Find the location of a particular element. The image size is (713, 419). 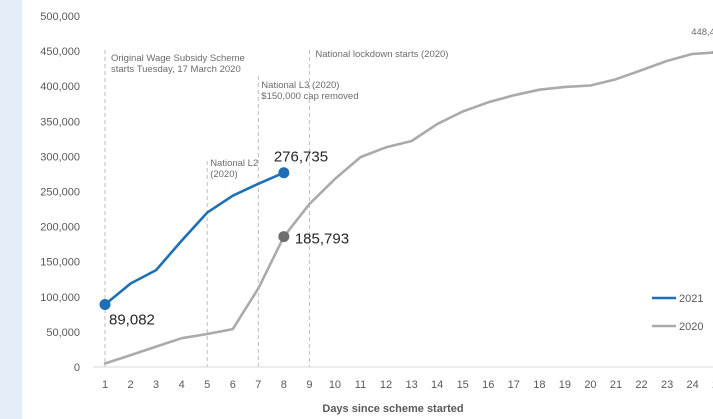

y-tick-label: 0 is located at coordinates (77, 368).